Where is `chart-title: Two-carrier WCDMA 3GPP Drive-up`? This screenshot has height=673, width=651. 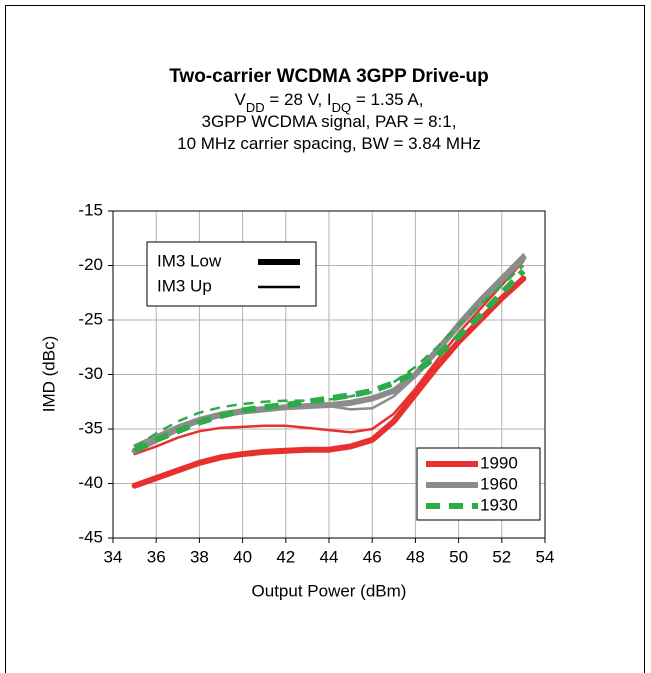
chart-title: Two-carrier WCDMA 3GPP Drive-up is located at coordinates (329, 76).